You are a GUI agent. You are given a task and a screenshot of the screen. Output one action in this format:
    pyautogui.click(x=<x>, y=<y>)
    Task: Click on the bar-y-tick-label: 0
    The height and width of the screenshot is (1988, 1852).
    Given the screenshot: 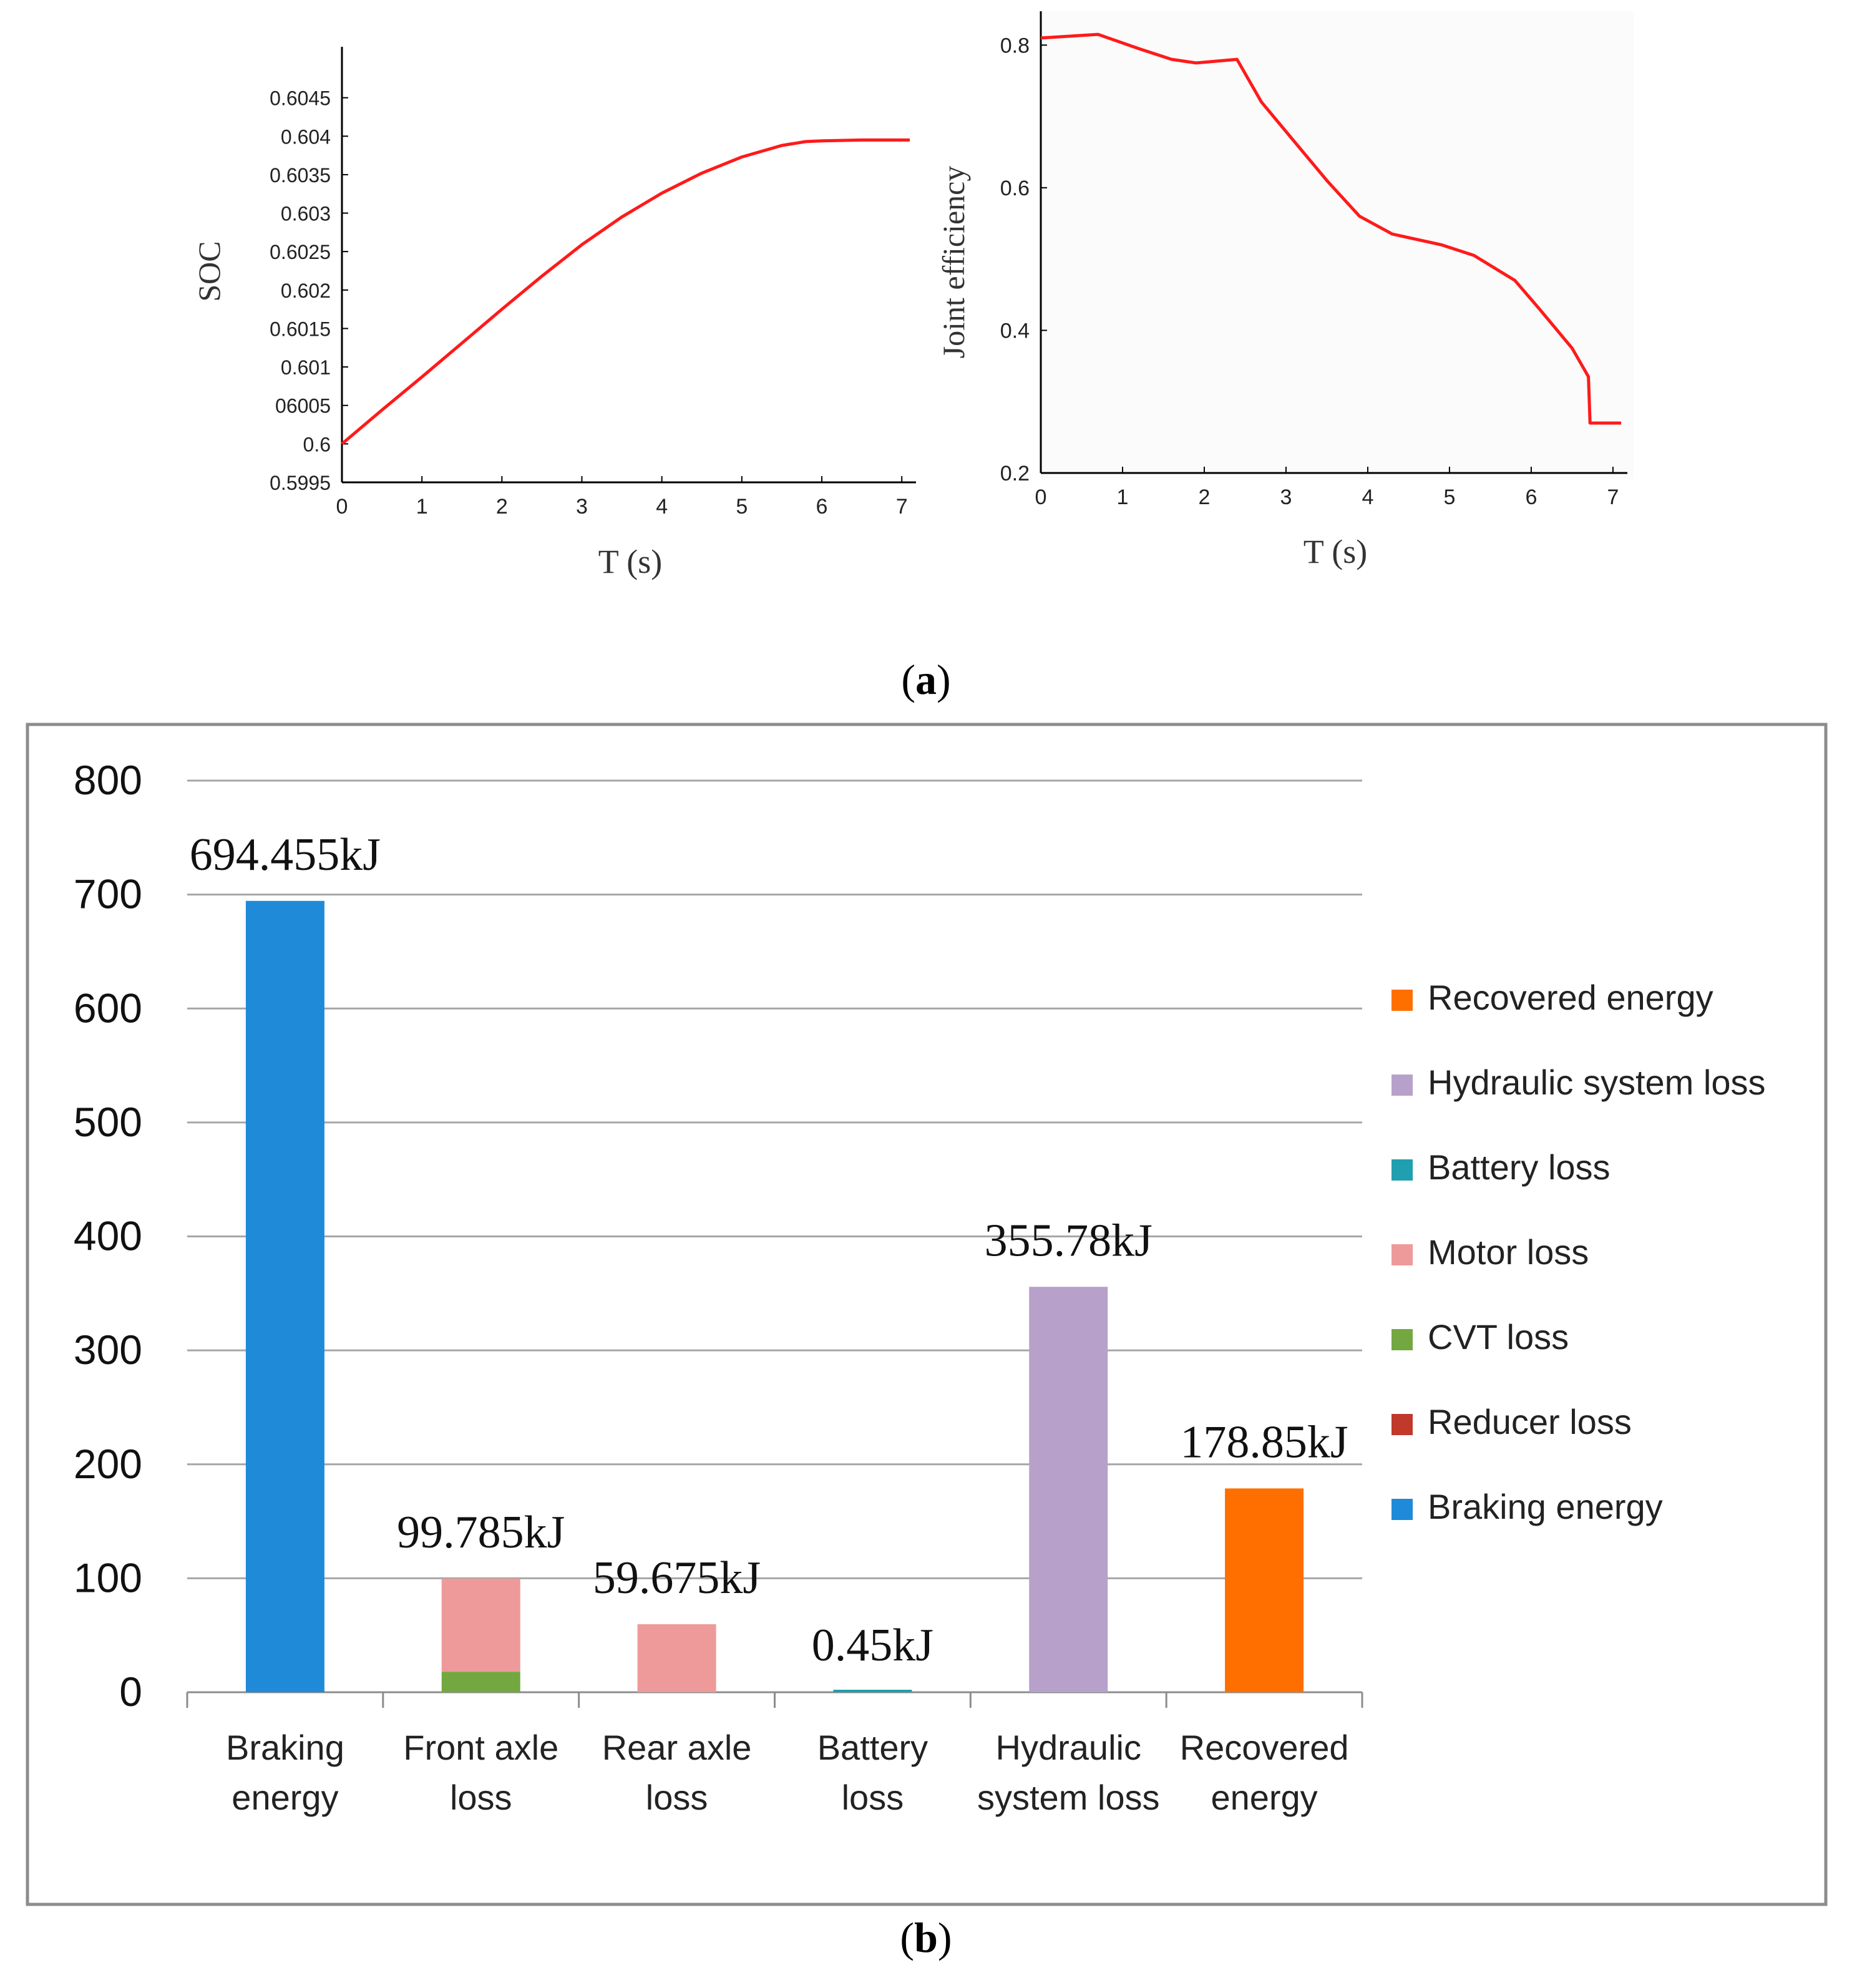 What is the action you would take?
    pyautogui.click(x=131, y=1692)
    